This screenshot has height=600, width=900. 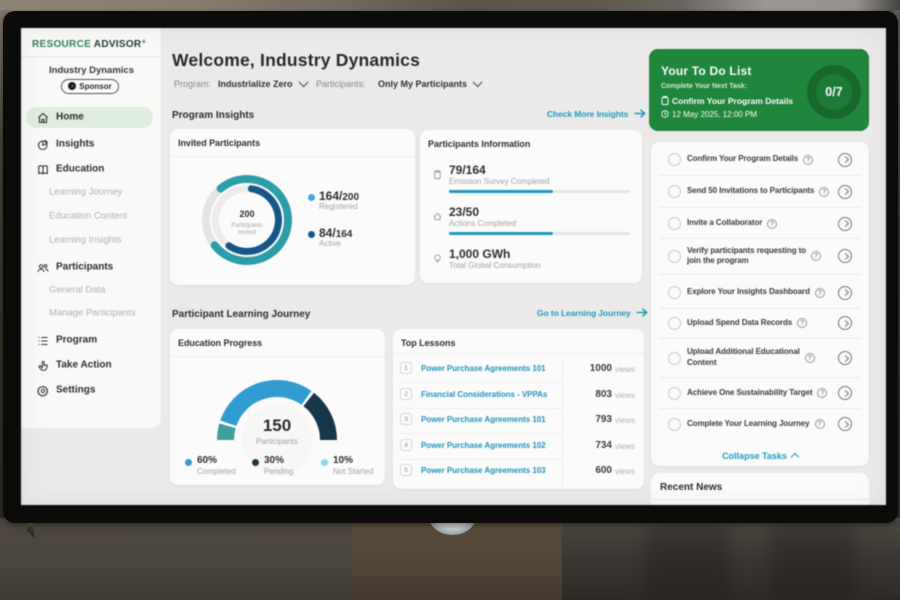 I want to click on svg-text: Invited, so click(x=247, y=233).